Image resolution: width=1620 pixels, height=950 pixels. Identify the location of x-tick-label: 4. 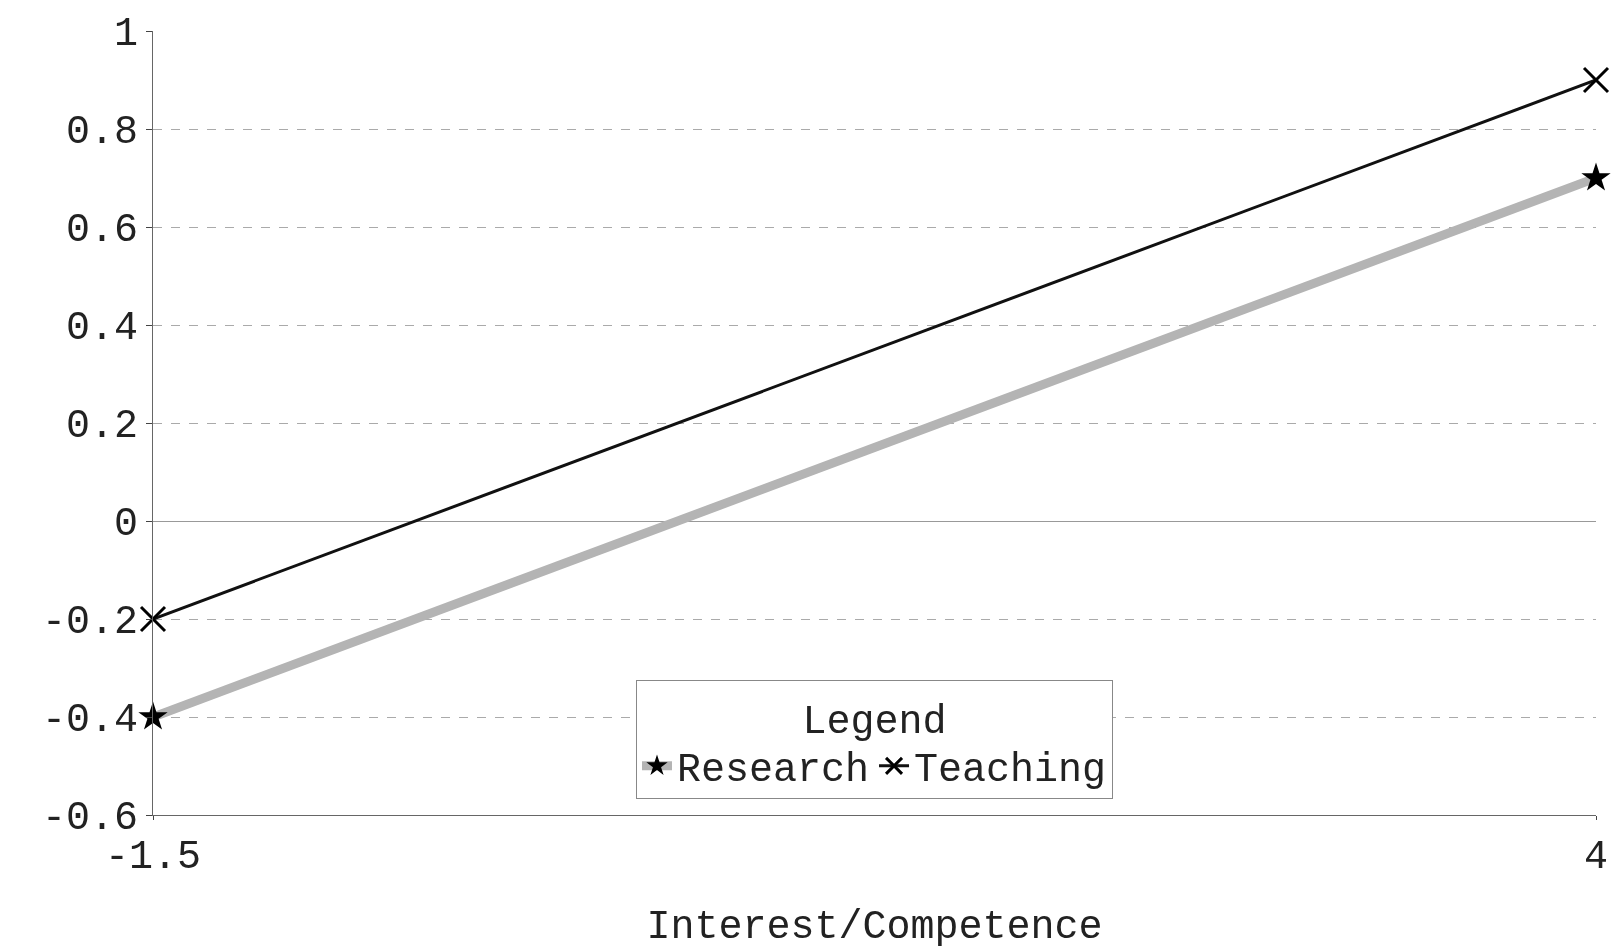
(1596, 857).